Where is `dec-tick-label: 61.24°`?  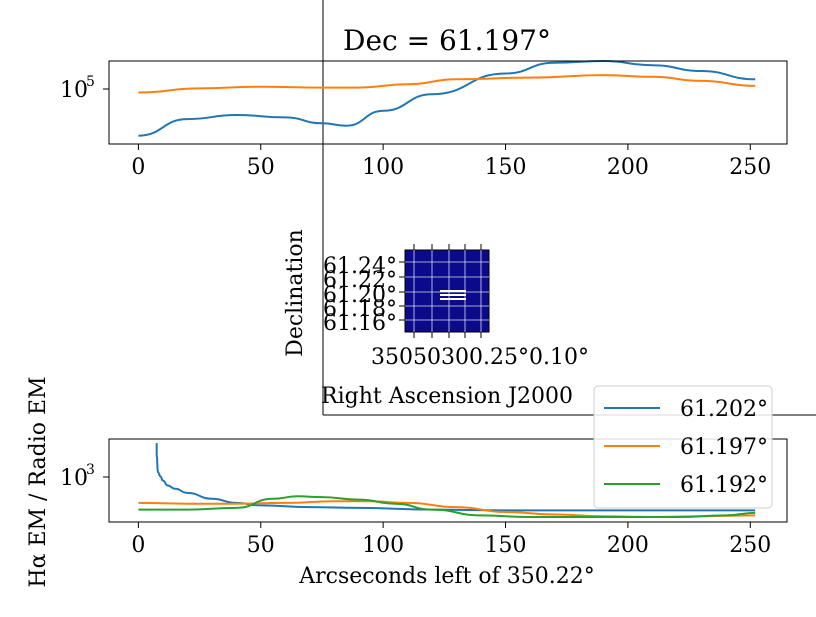
dec-tick-label: 61.24° is located at coordinates (360, 266).